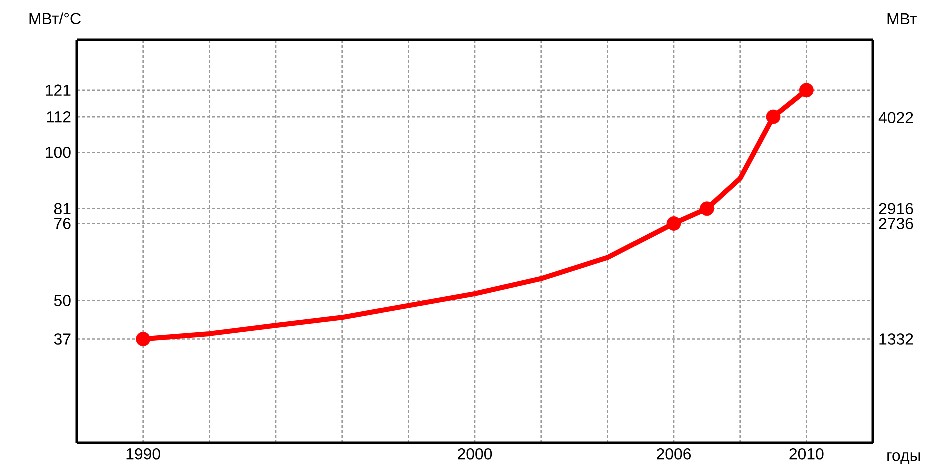 Image resolution: width=942 pixels, height=473 pixels. Describe the element at coordinates (59, 117) in the screenshot. I see `y-tick-label: 112` at that location.